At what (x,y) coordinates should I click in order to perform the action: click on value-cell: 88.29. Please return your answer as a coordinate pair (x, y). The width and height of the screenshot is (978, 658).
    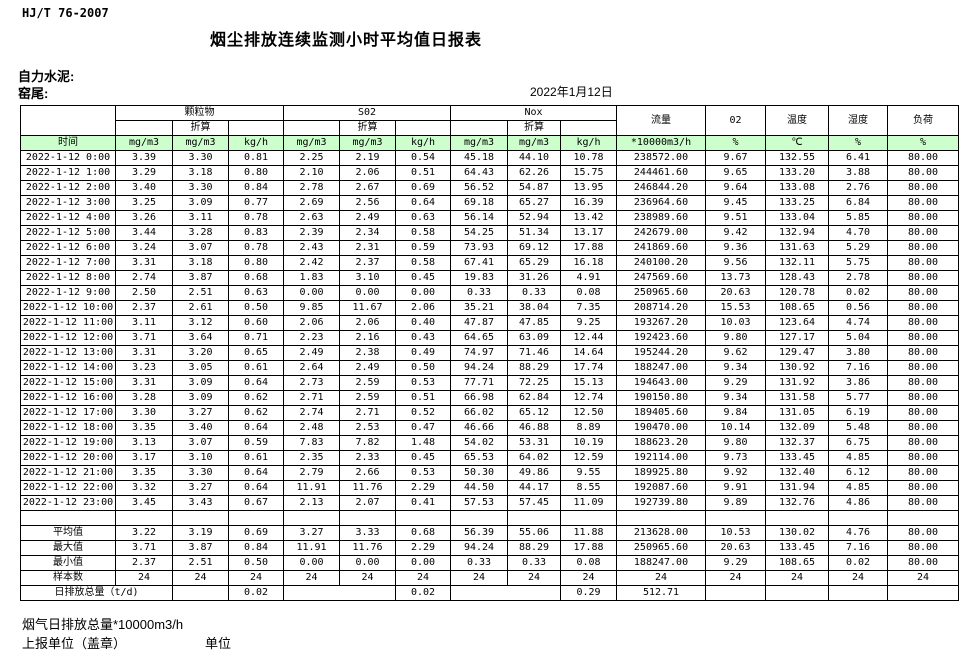
    Looking at the image, I should click on (534, 368).